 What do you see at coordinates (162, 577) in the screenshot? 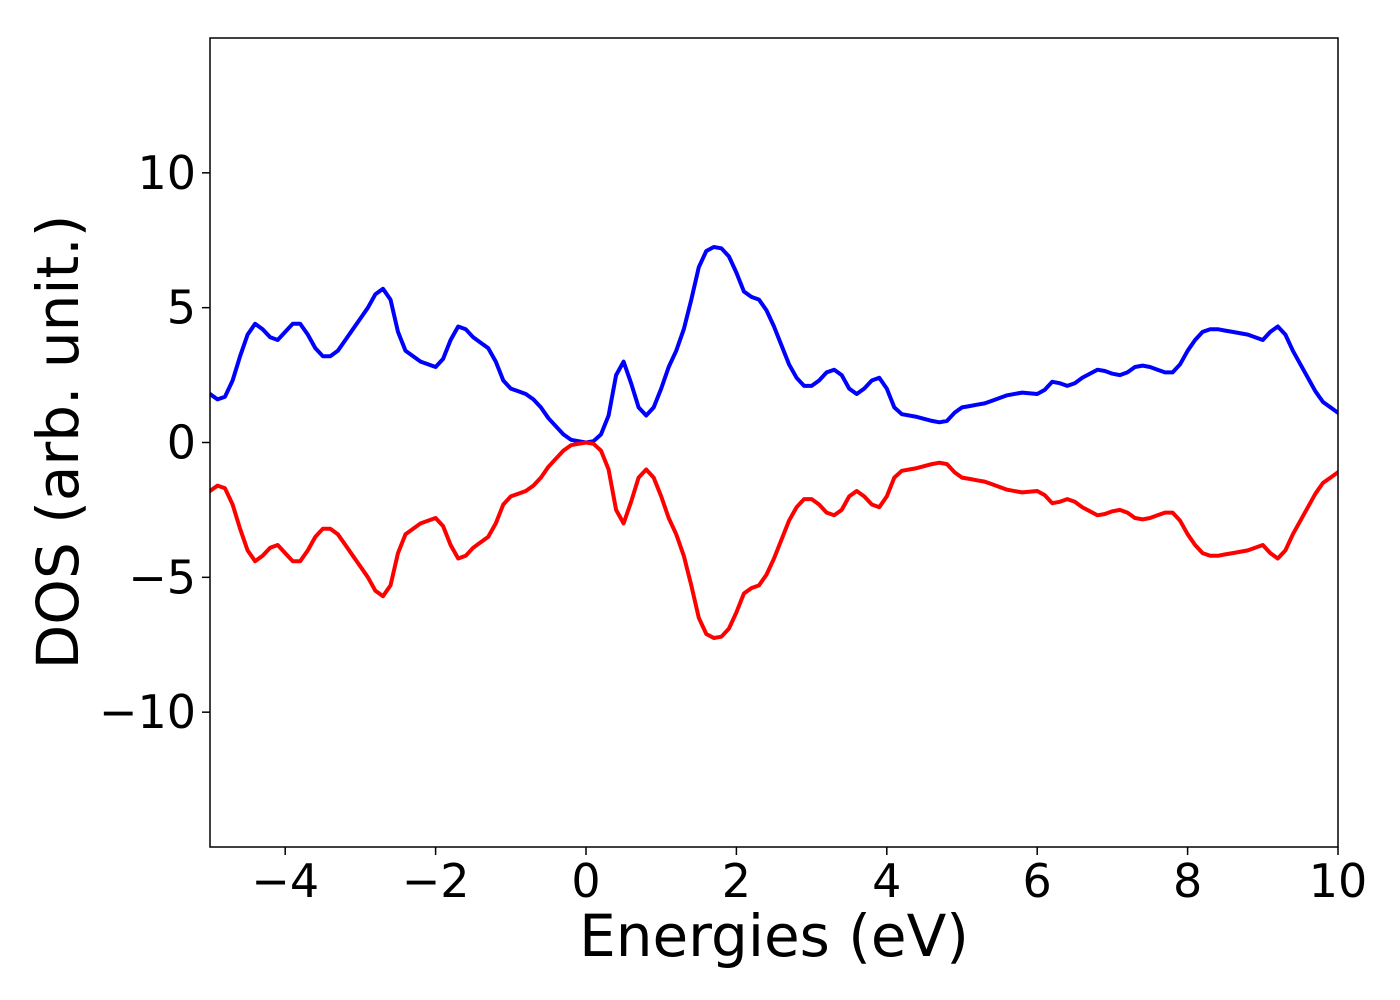
I see `y-tick-label: −5` at bounding box center [162, 577].